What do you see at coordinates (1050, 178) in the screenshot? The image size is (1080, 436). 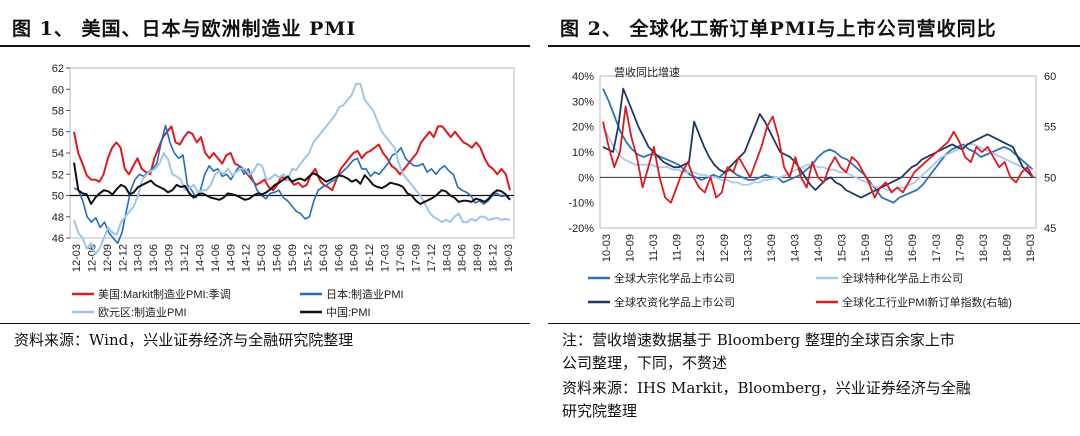 I see `y-right-tick-label: 50` at bounding box center [1050, 178].